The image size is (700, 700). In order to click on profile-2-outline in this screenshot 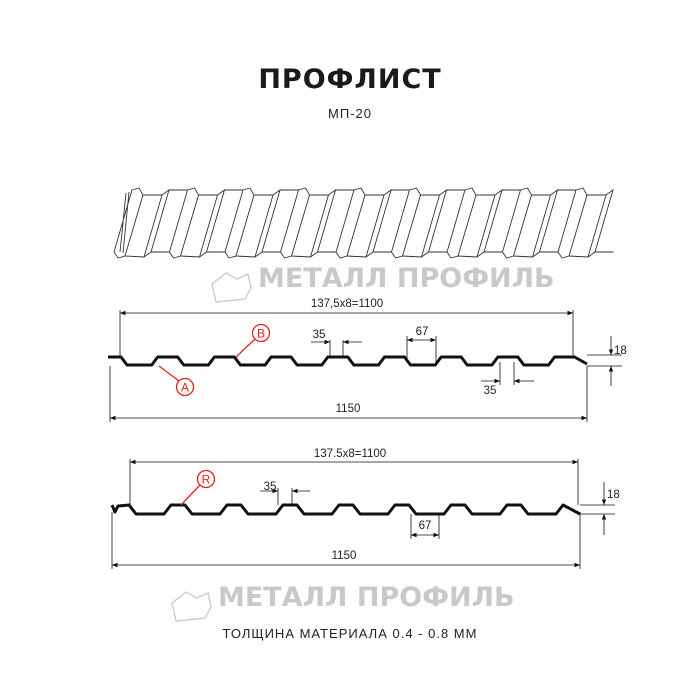, I will do `click(345, 509)`.